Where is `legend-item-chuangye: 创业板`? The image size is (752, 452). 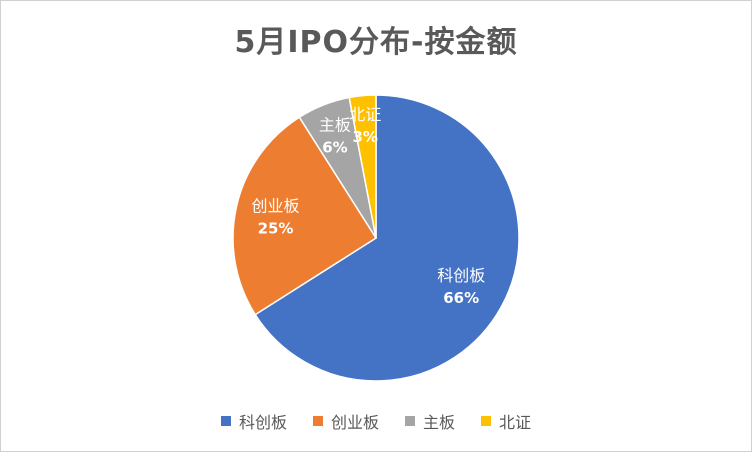
legend-item-chuangye: 创业板 is located at coordinates (345, 421).